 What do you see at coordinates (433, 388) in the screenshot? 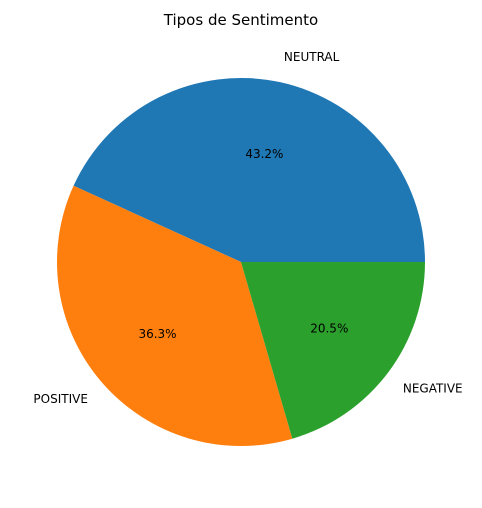
I see `category-label-negative: NEGATIVE` at bounding box center [433, 388].